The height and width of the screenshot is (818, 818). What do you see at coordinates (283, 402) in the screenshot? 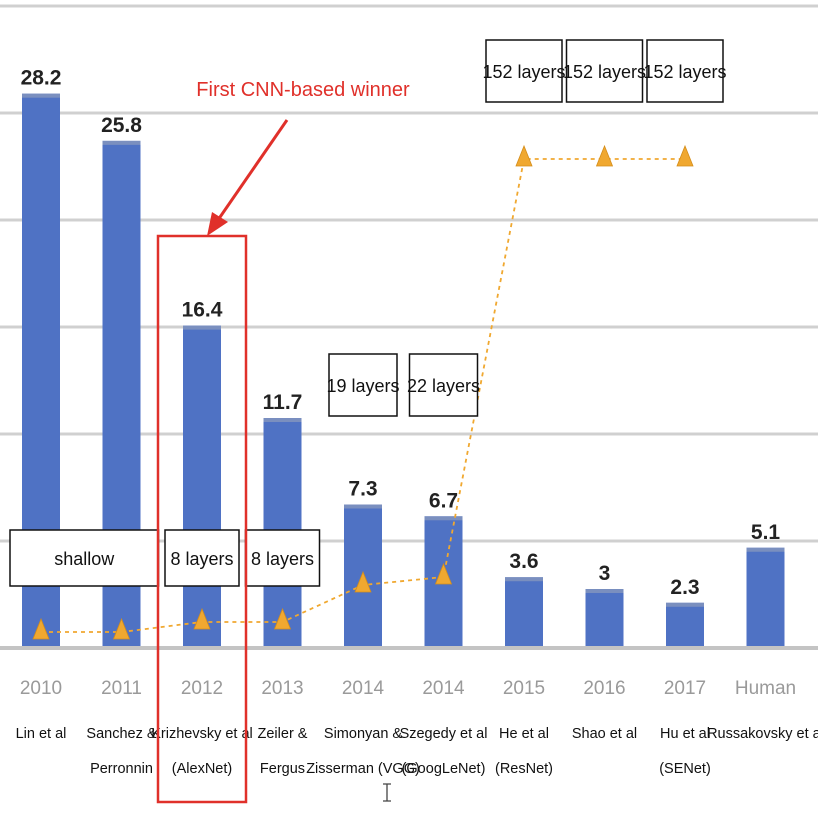
I see `bar-value-label: 11.7` at bounding box center [283, 402].